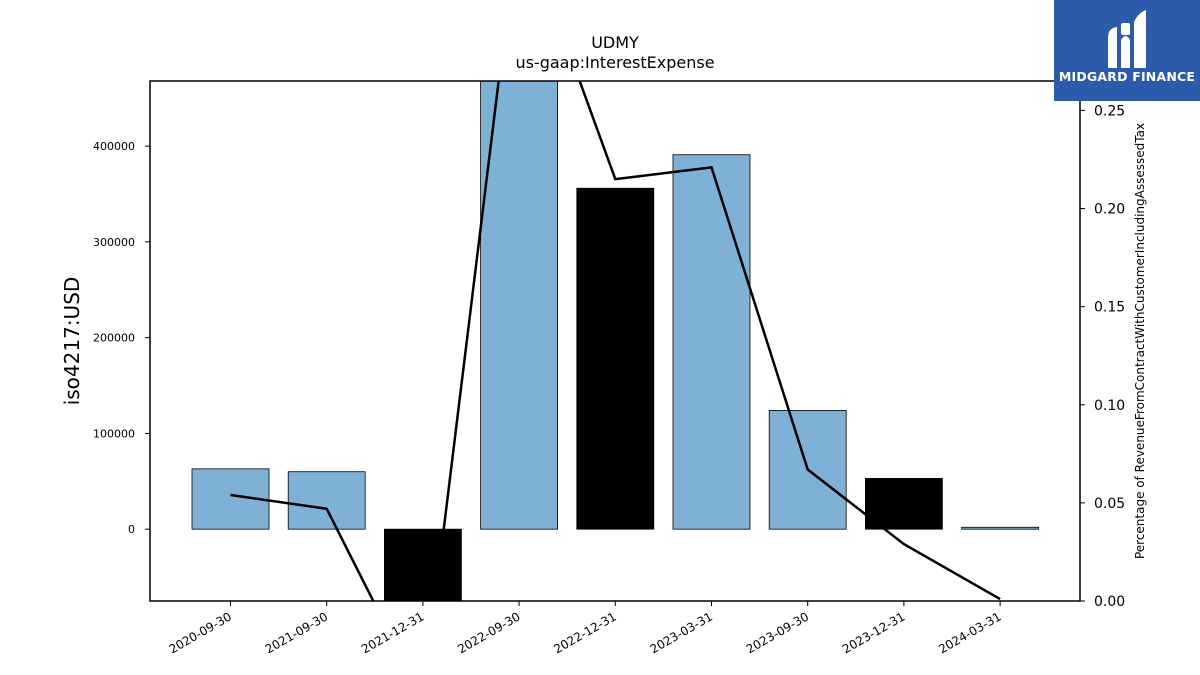 This screenshot has height=675, width=1200. I want to click on y2-tick-label: 0.20, so click(1109, 210).